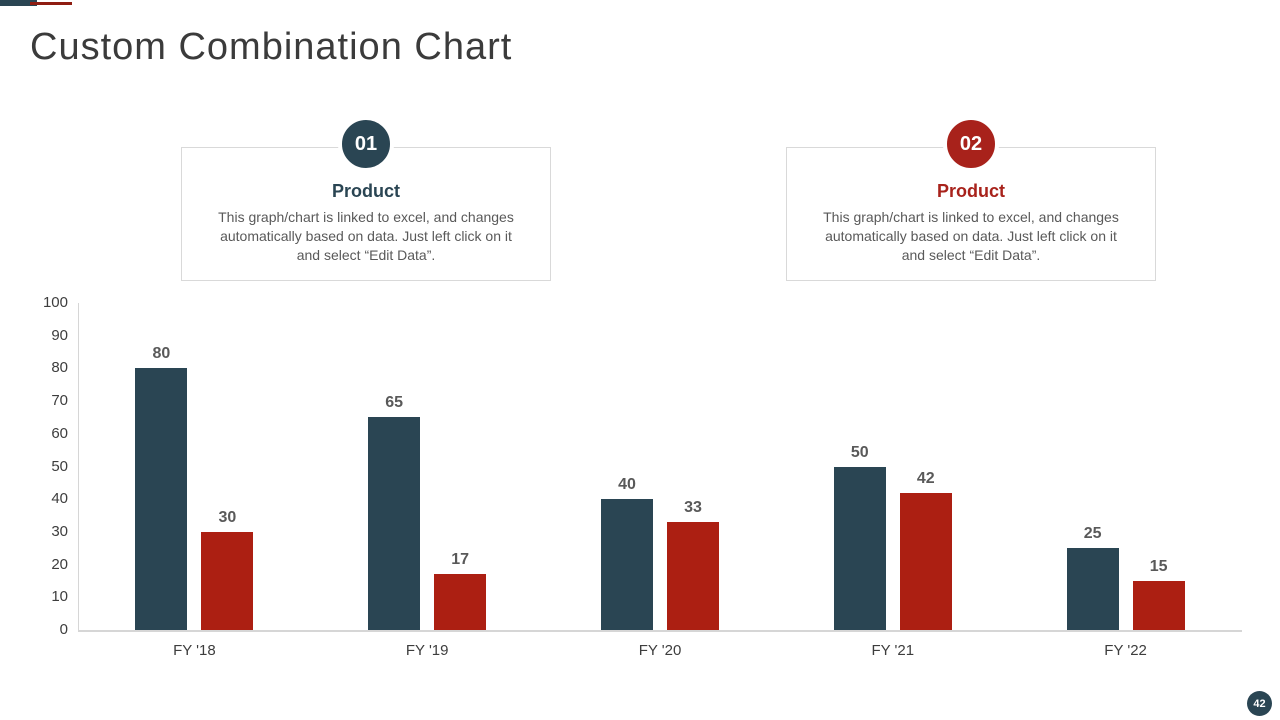 This screenshot has height=720, width=1280. Describe the element at coordinates (59, 564) in the screenshot. I see `y-axis-tick-label: 20` at that location.